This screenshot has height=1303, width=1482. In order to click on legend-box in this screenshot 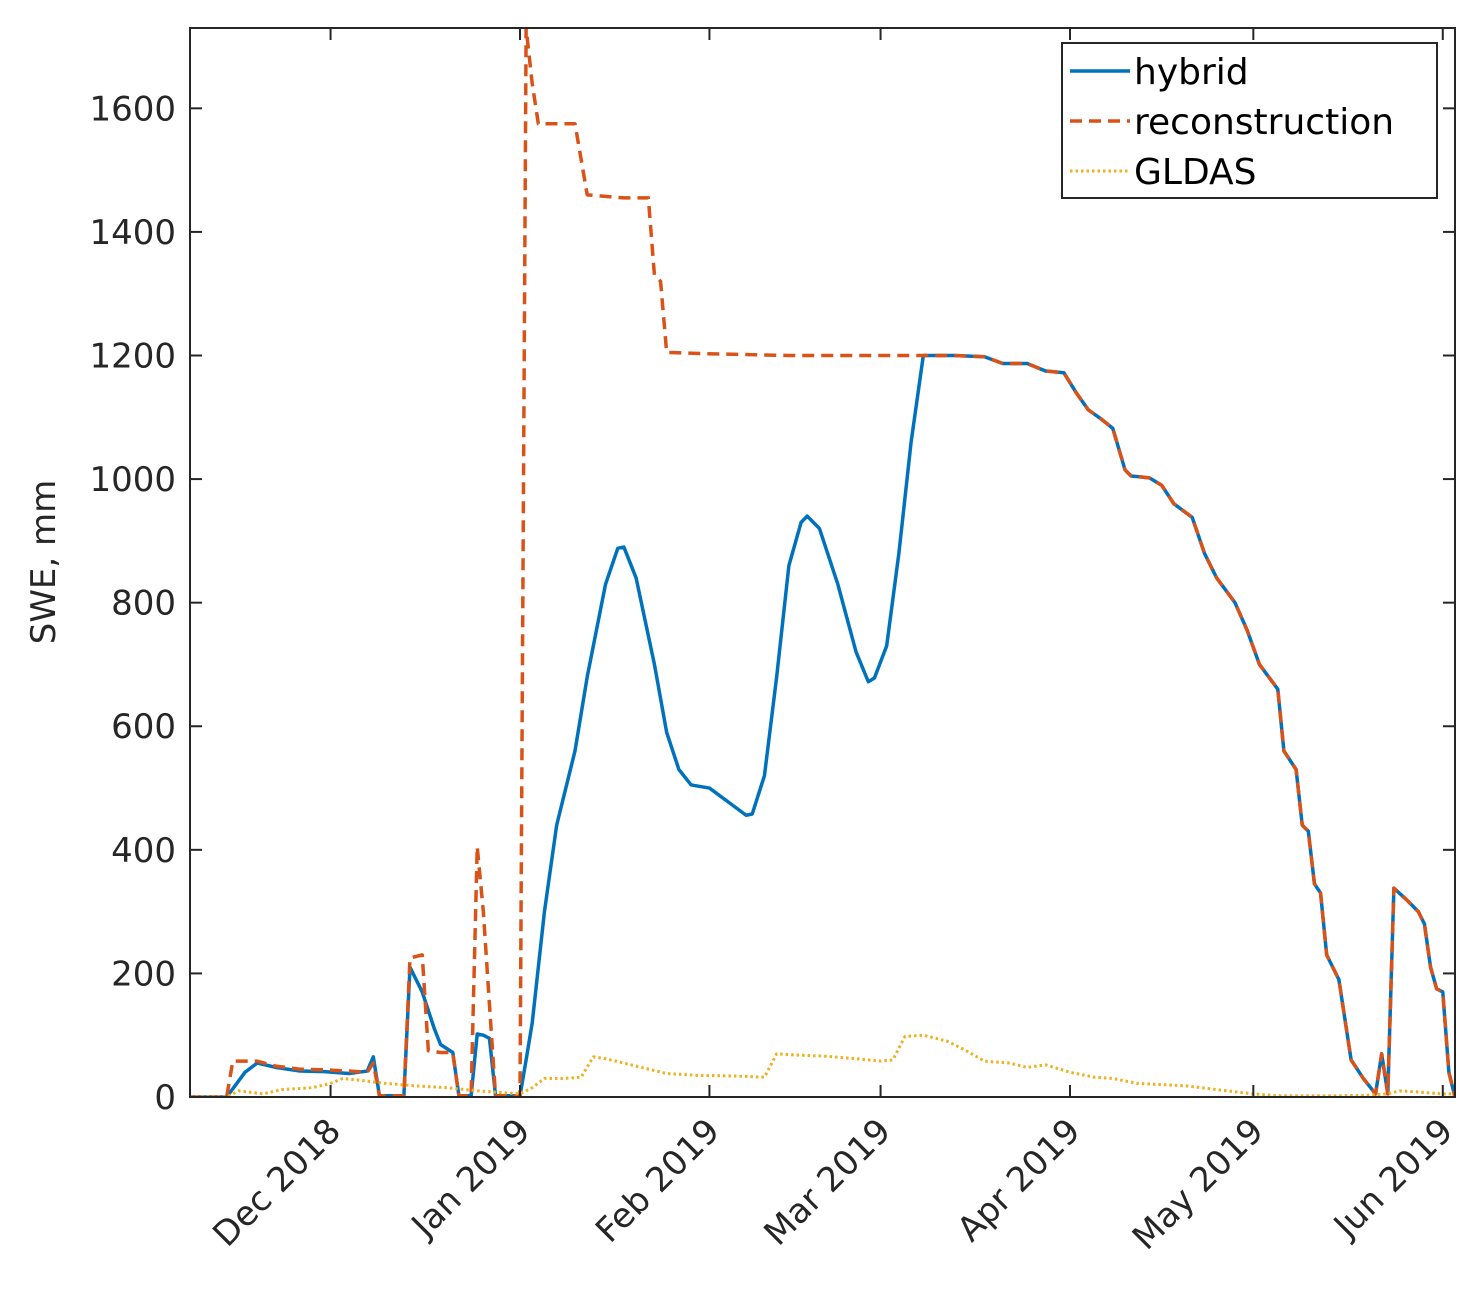, I will do `click(1249, 120)`.